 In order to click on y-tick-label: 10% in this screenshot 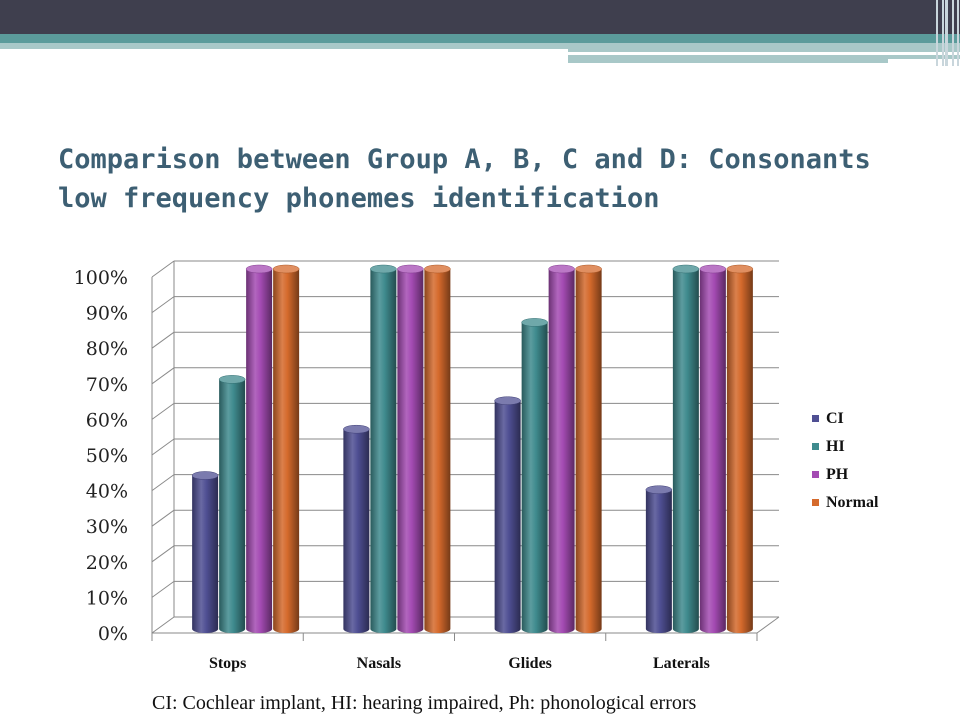, I will do `click(107, 598)`.